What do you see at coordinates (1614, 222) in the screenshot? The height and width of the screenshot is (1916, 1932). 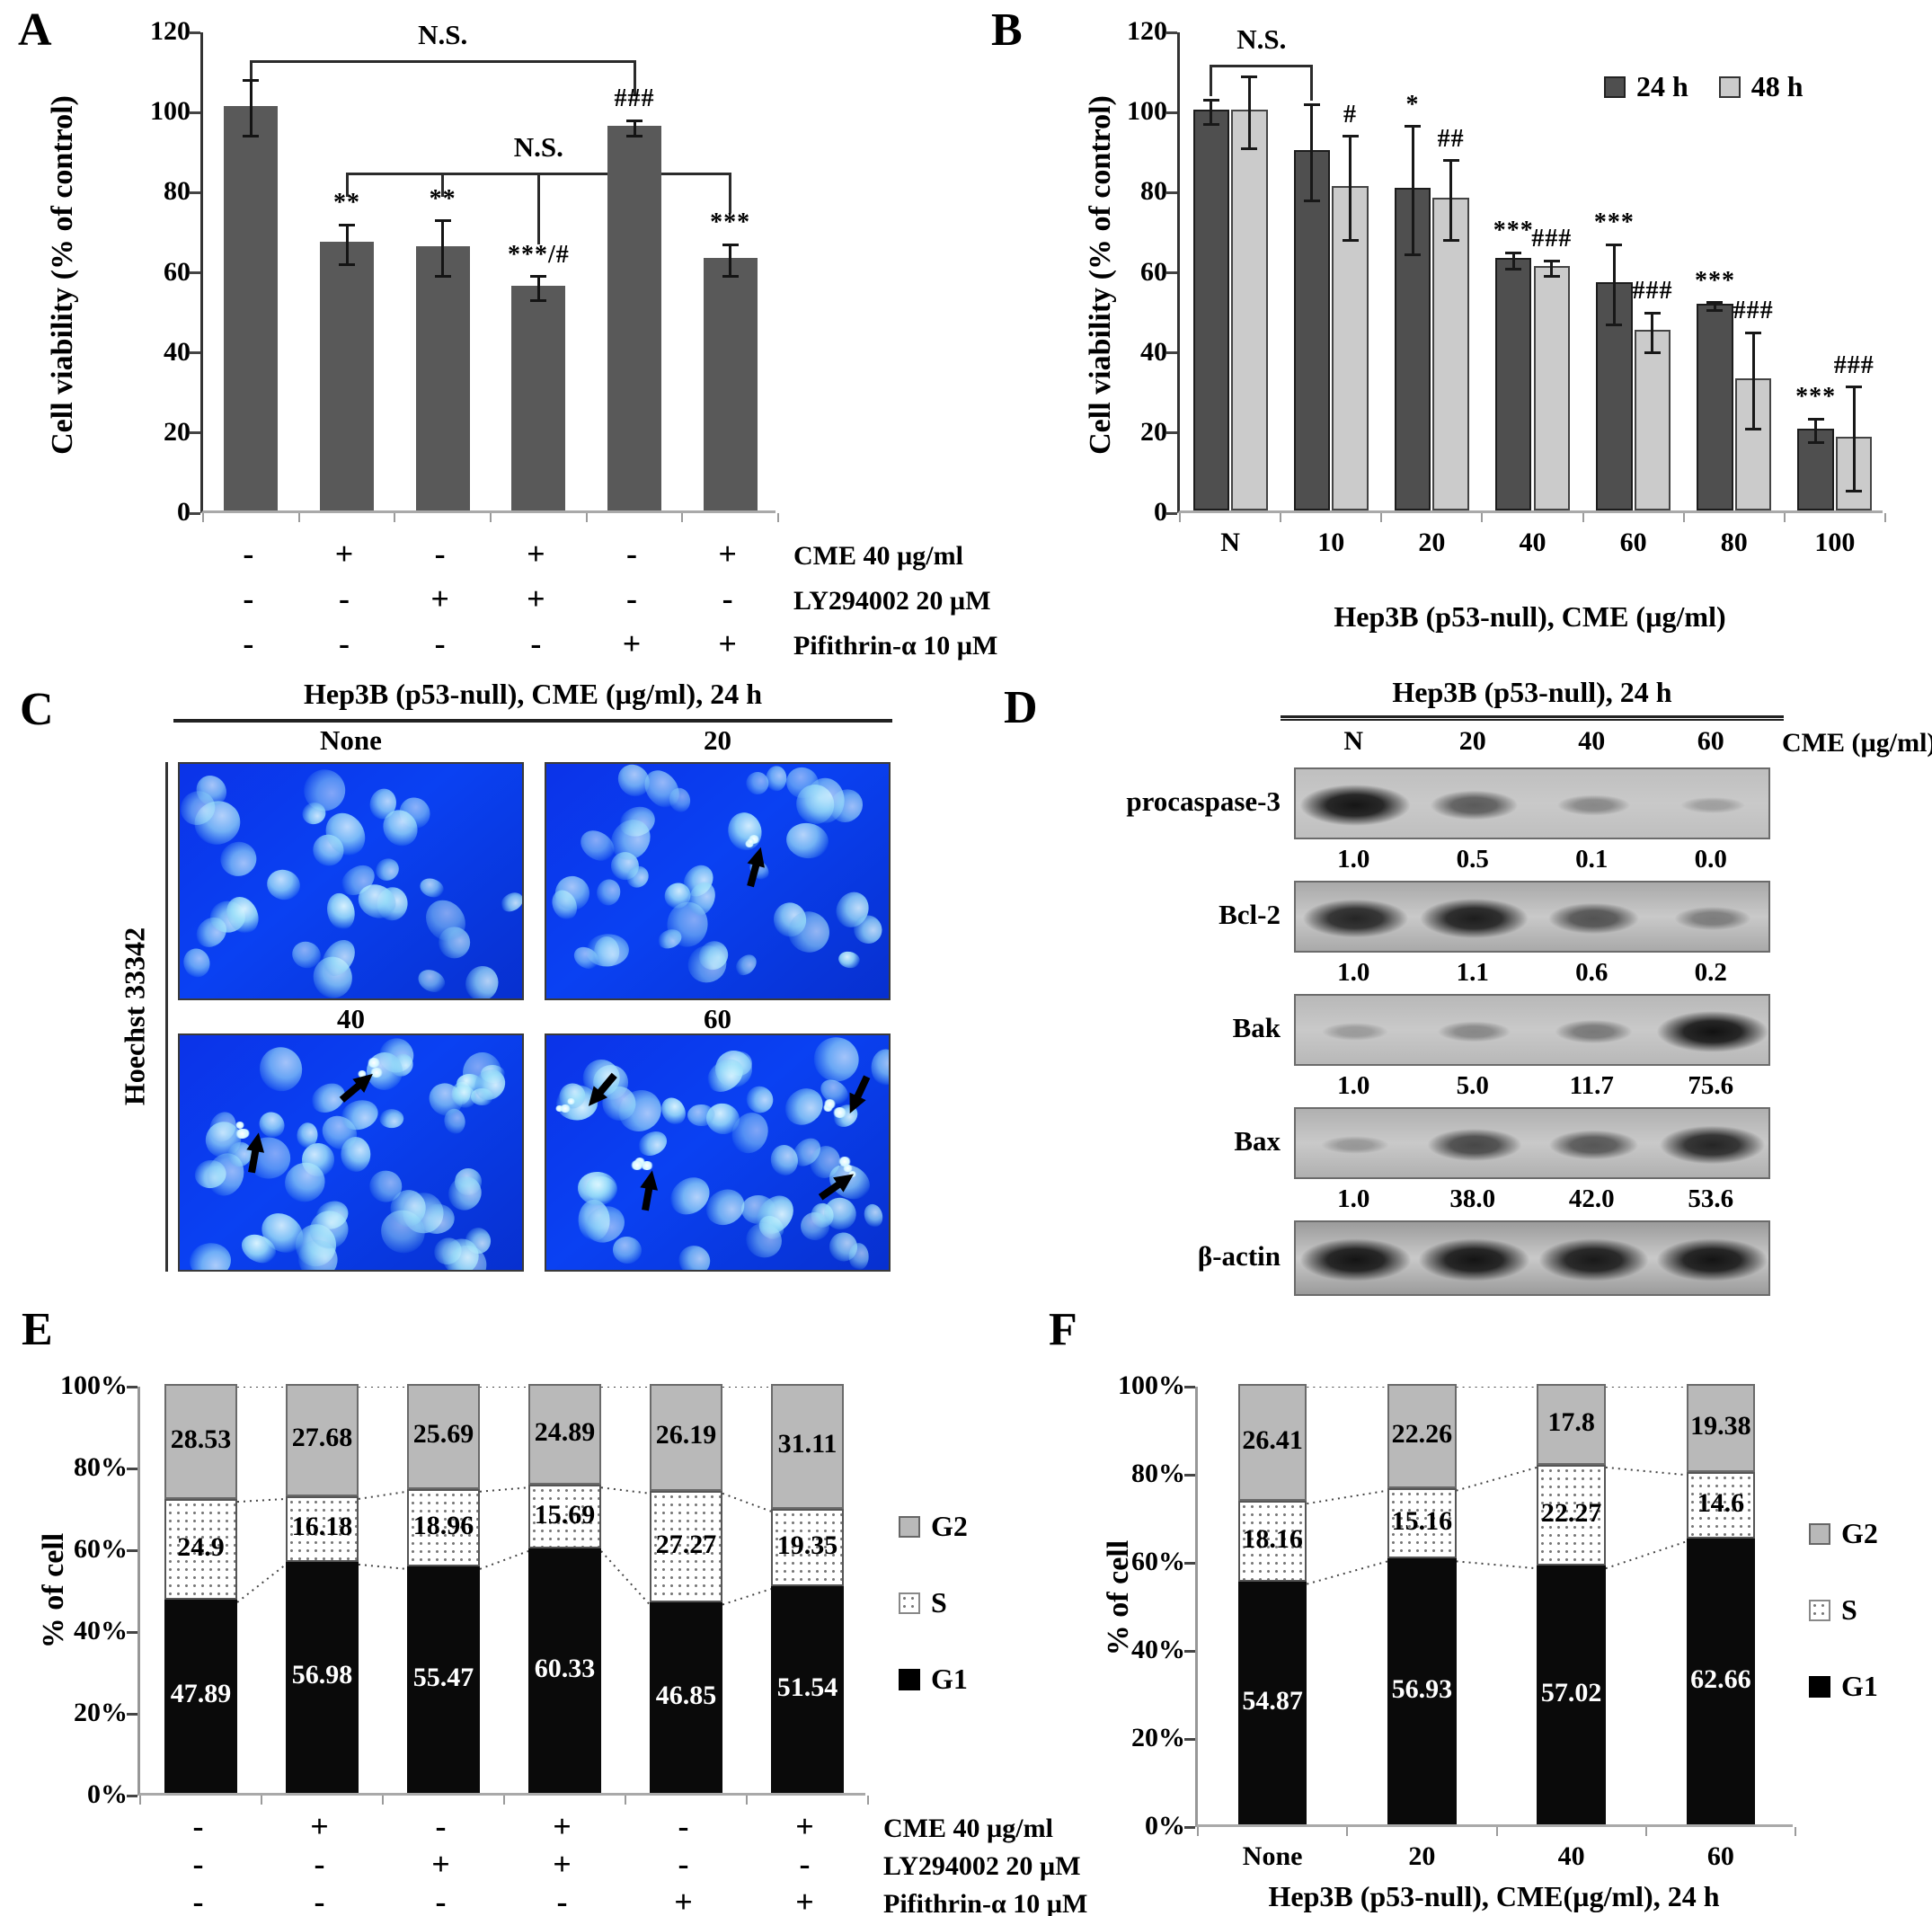 I see `significance-annotation: ***` at bounding box center [1614, 222].